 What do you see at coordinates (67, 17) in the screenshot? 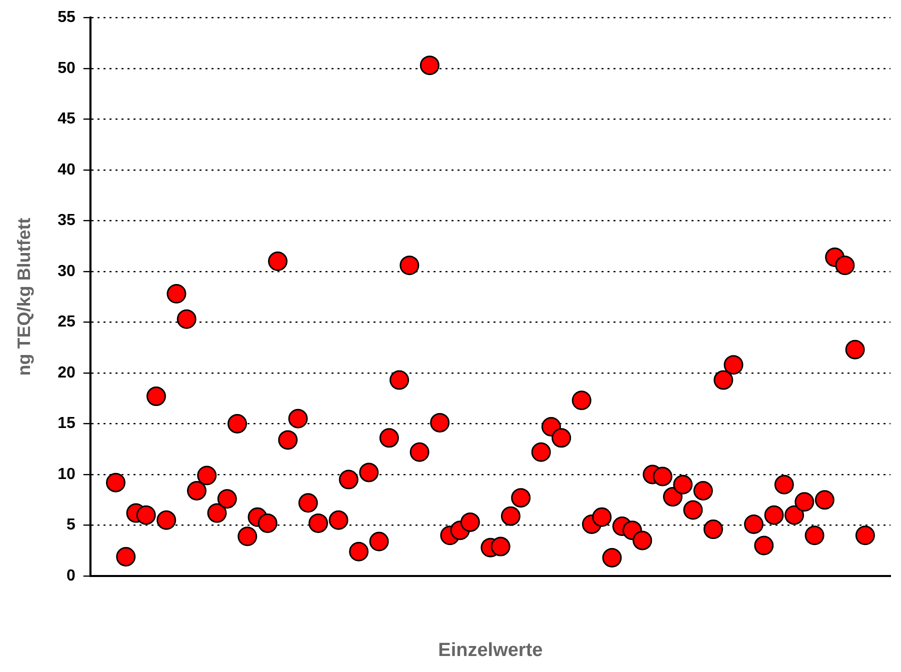
I see `y-tick-label: 55` at bounding box center [67, 17].